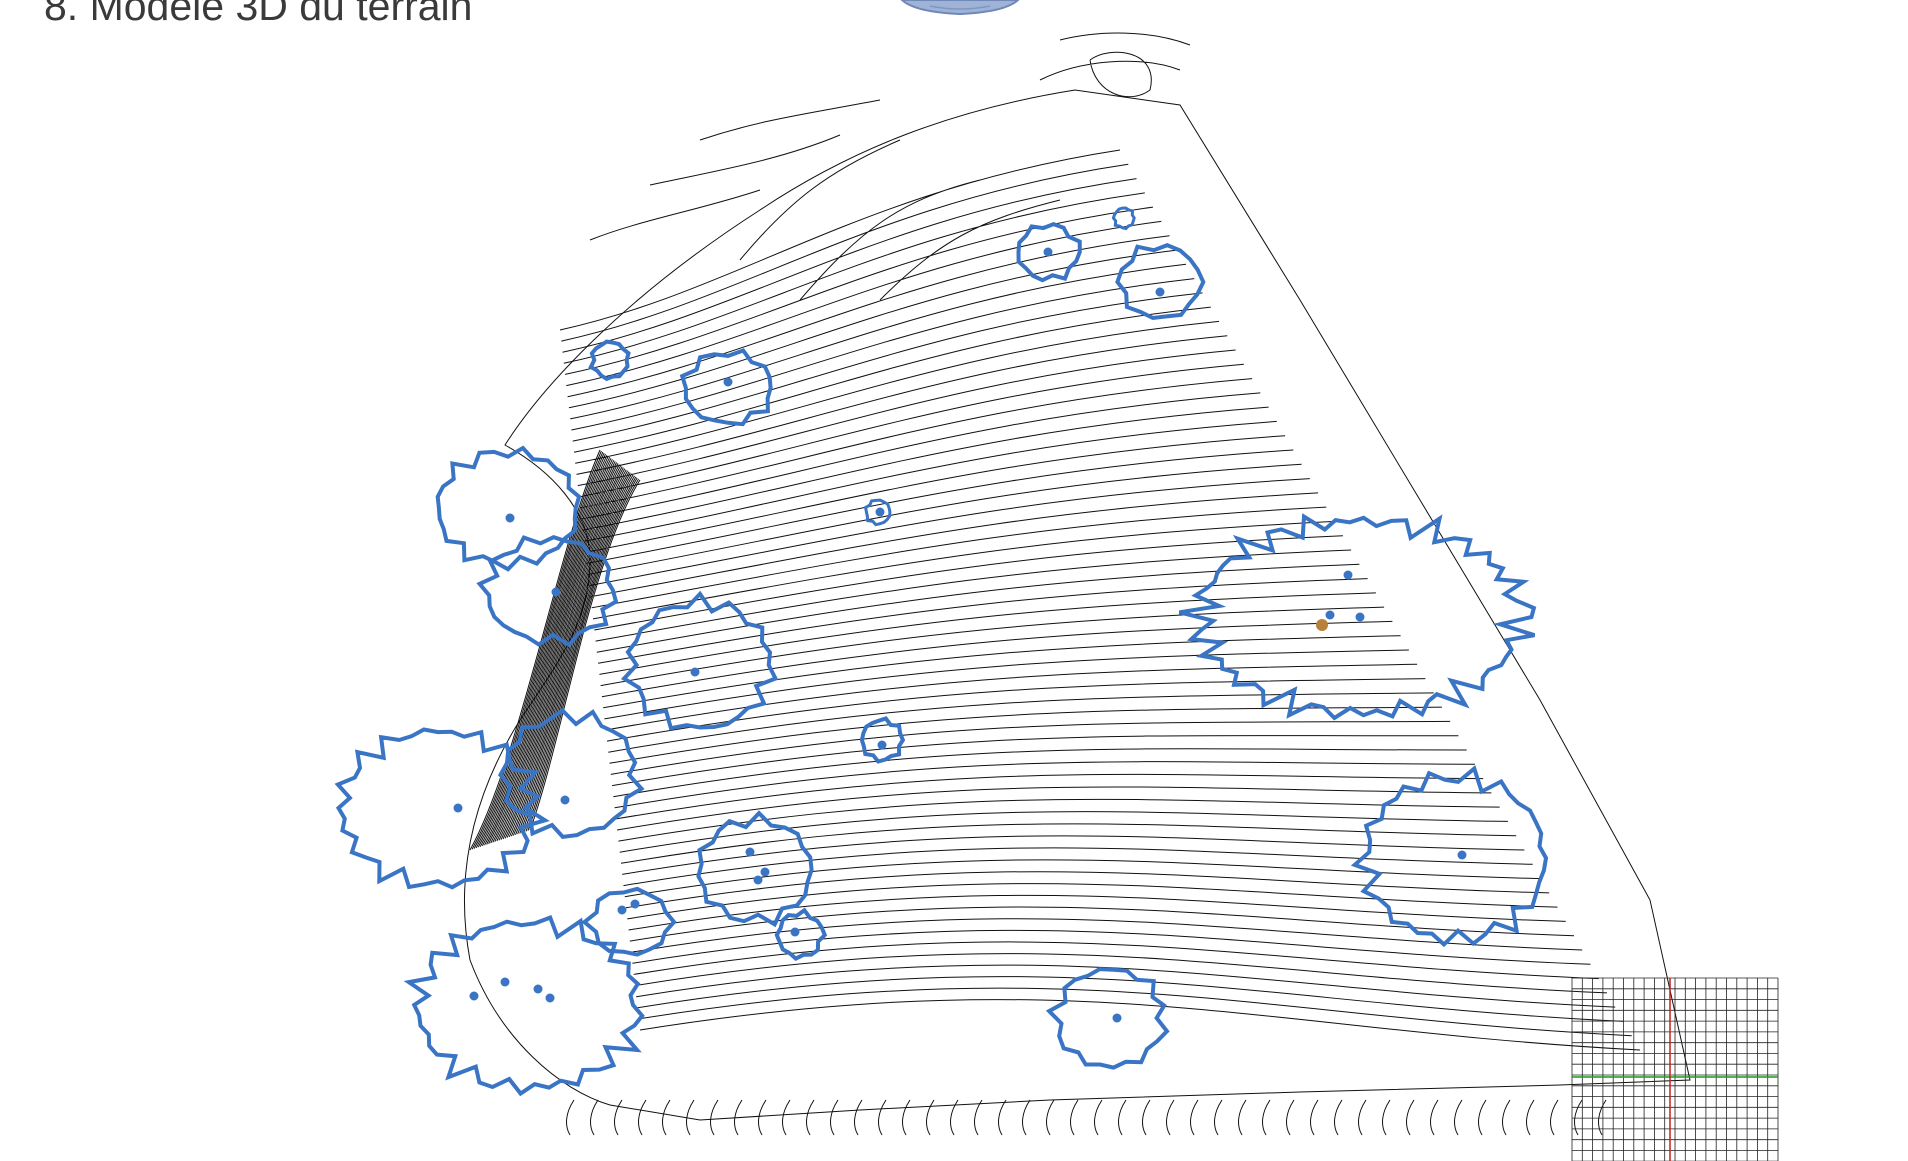  What do you see at coordinates (1322, 625) in the screenshot?
I see `survey-point` at bounding box center [1322, 625].